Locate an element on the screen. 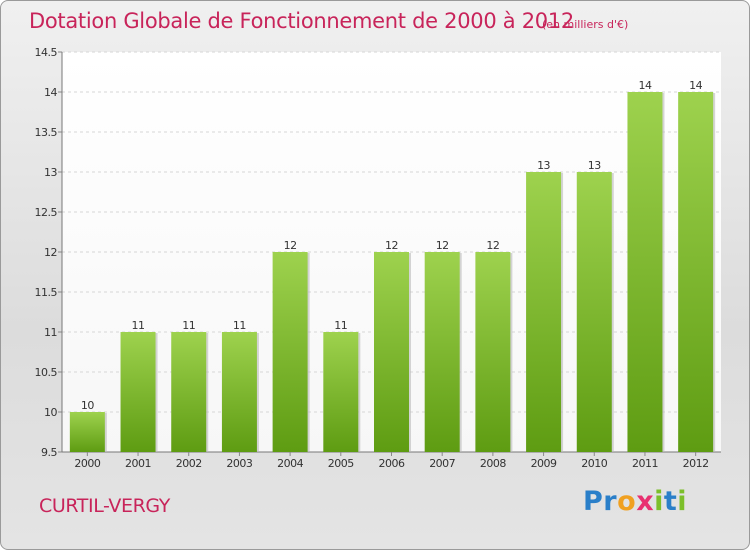 The image size is (750, 550). x-tick-label: 2003 is located at coordinates (239, 463).